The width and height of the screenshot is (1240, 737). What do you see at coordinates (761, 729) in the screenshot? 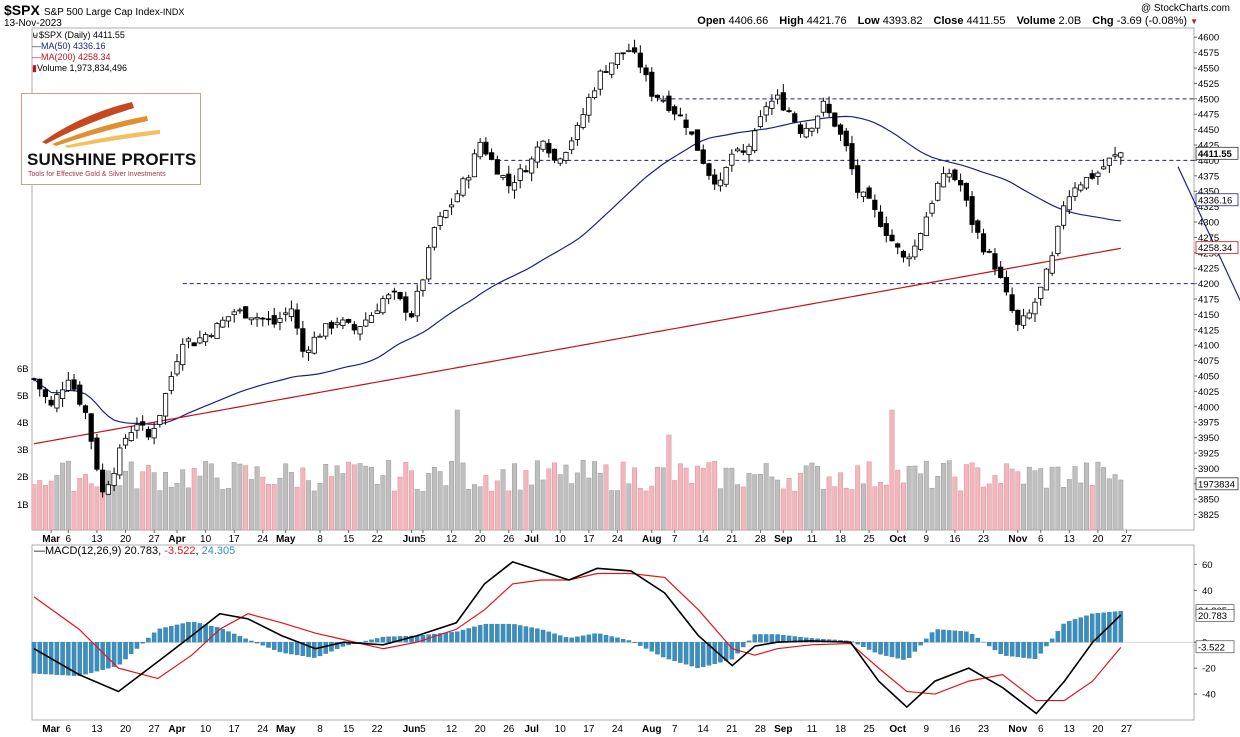
I see `macd-x-tick-label: 28` at bounding box center [761, 729].